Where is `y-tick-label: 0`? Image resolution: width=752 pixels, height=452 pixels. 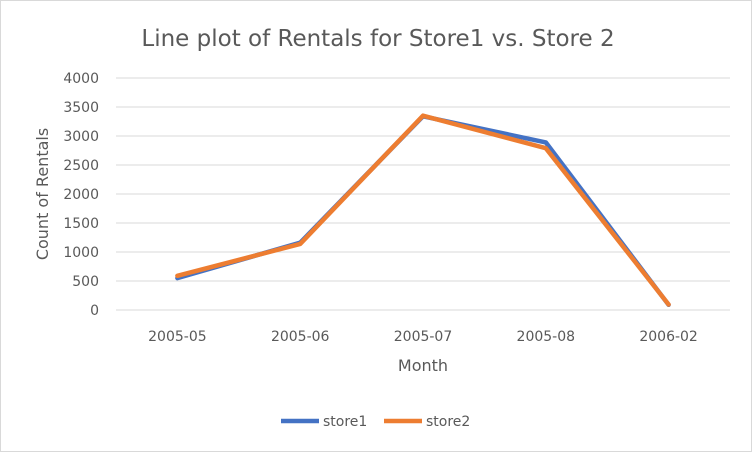 y-tick-label: 0 is located at coordinates (94, 311).